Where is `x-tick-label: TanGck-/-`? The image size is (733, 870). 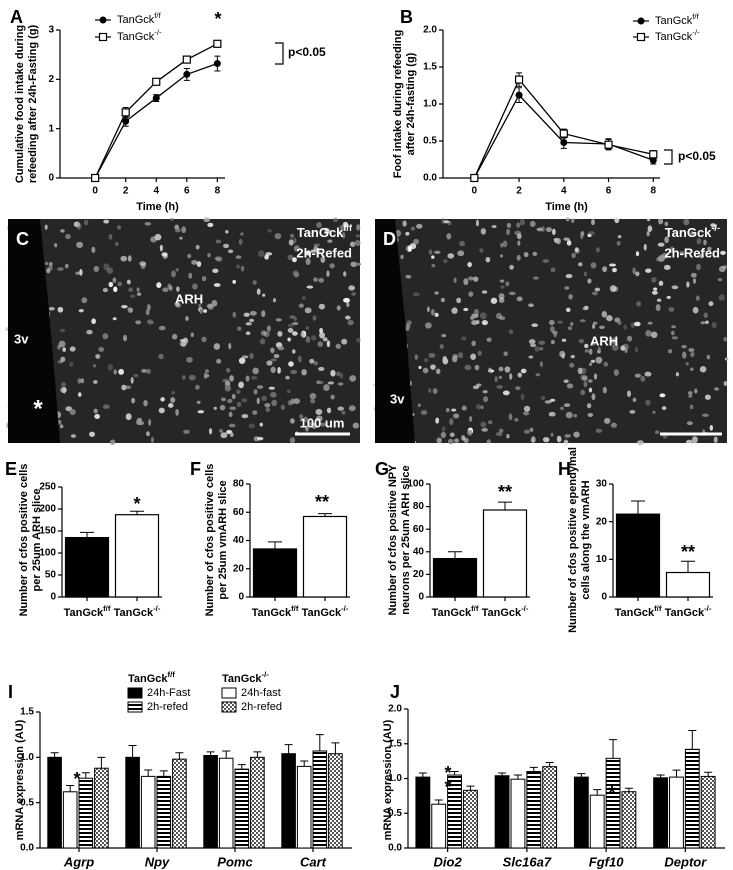 x-tick-label: TanGck-/- is located at coordinates (325, 611).